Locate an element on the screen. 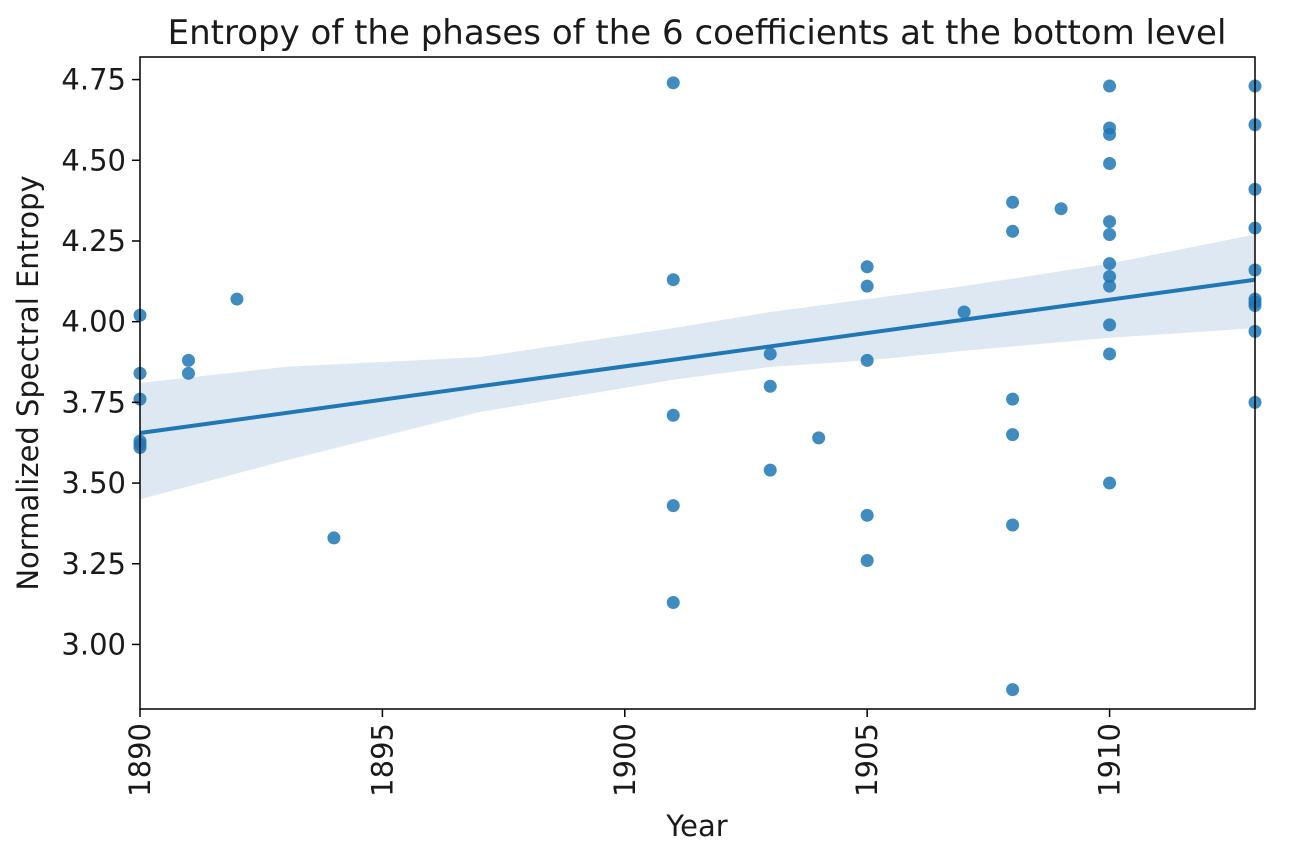 Image resolution: width=1309 pixels, height=857 pixels. y-tick-label: 4.75 is located at coordinates (93, 80).